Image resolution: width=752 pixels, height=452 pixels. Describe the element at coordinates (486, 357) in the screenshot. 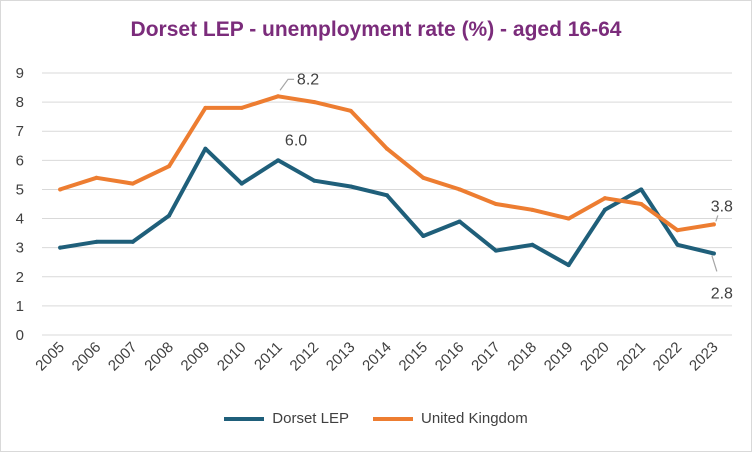

I see `x-tick-label: 2017` at that location.